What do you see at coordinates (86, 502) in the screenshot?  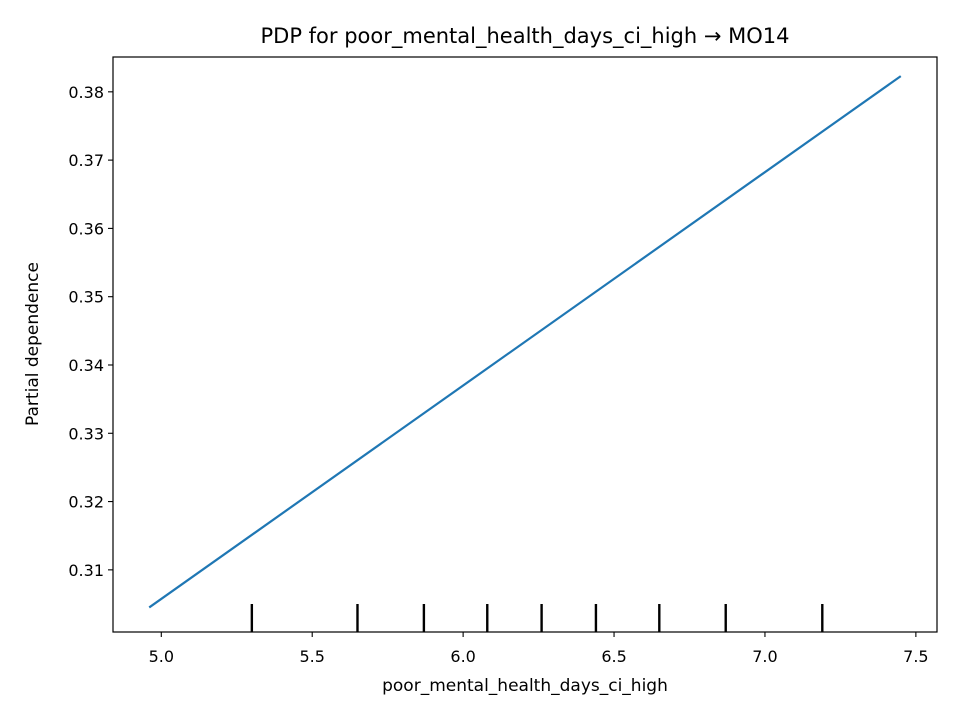 I see `y-tick-label-1: 0.32` at bounding box center [86, 502].